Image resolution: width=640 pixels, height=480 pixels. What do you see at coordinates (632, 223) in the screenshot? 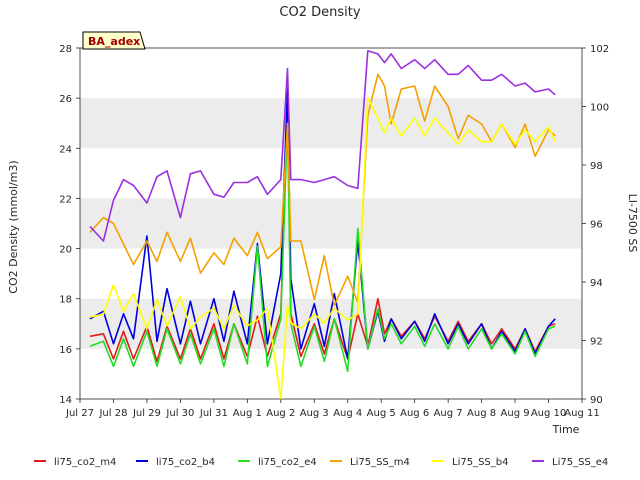
I see `y-axis-right-label: LI-7500 SS` at bounding box center [632, 223].